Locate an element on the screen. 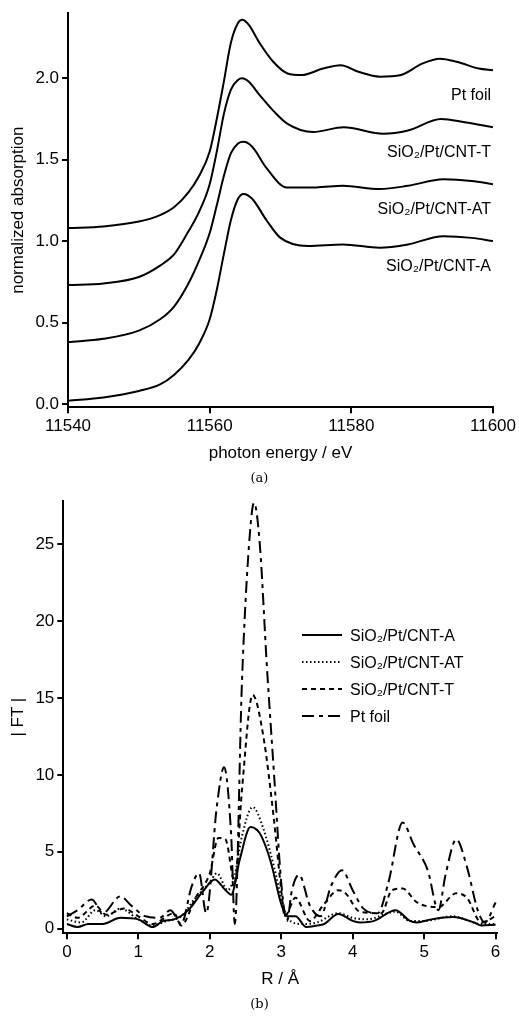 This screenshot has height=1016, width=519. y-tick-label: 0.5 is located at coordinates (47, 322).